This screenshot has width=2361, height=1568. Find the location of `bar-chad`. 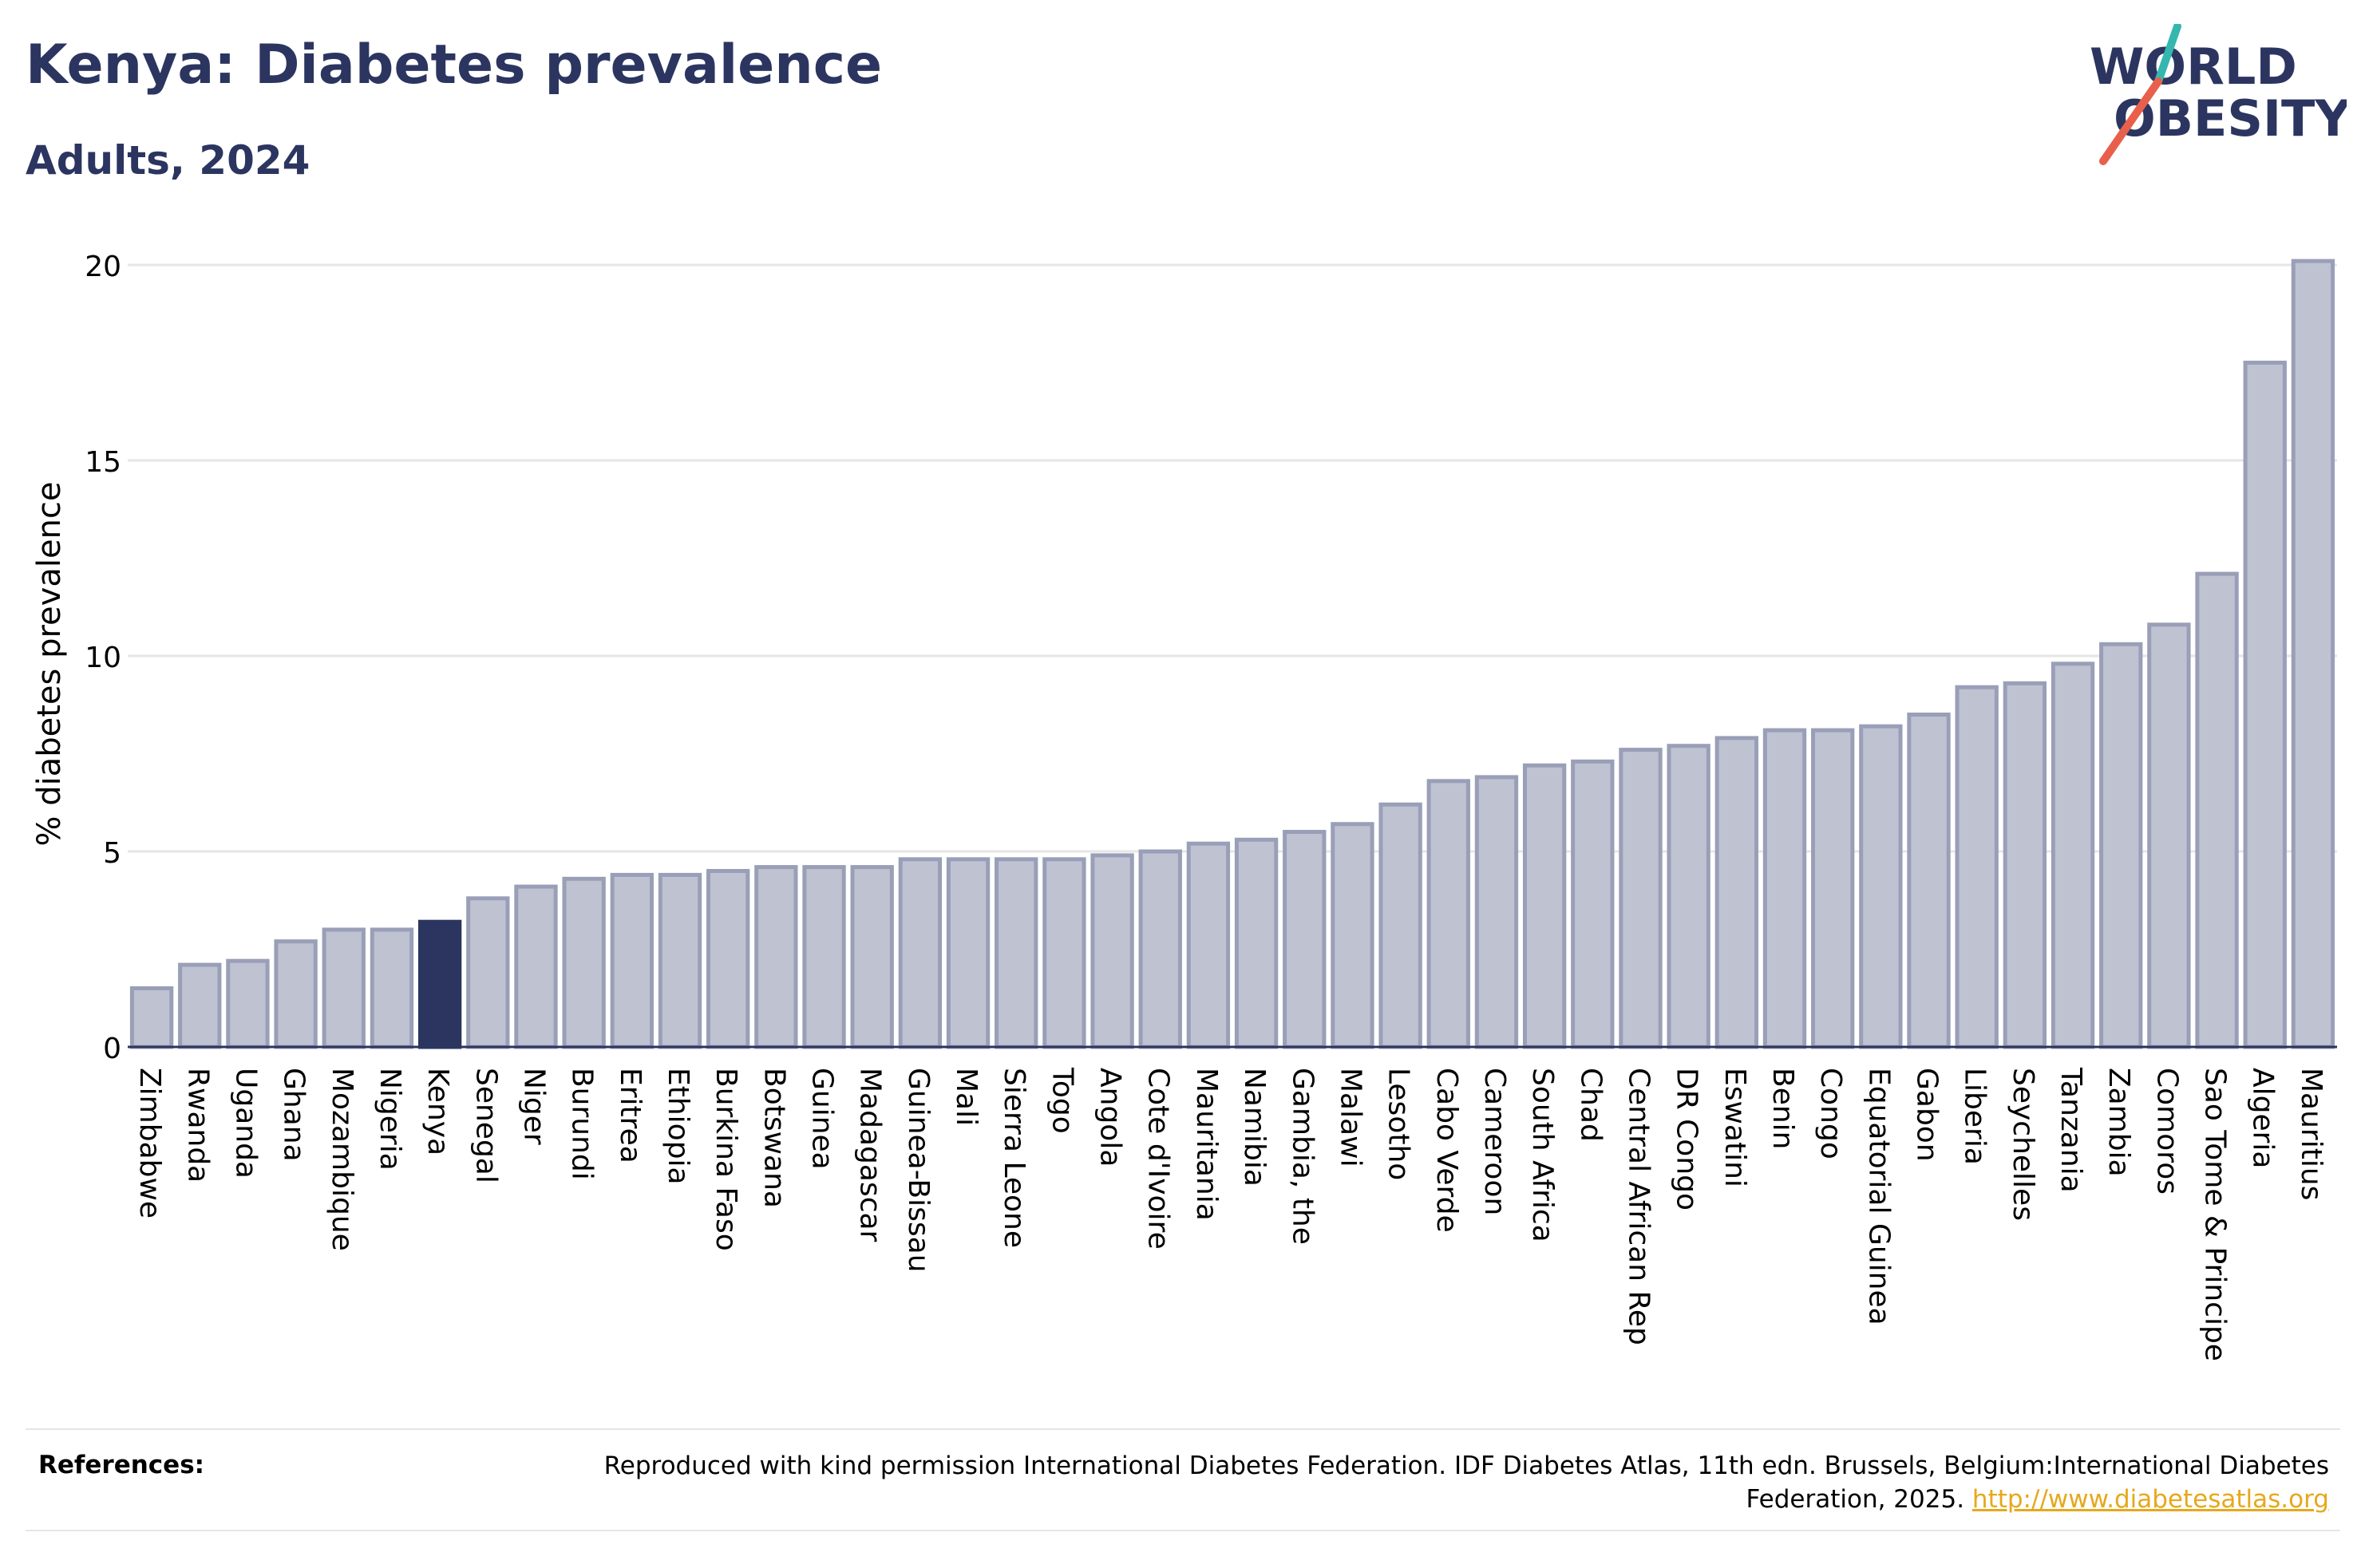

bar-chad is located at coordinates (1593, 904).